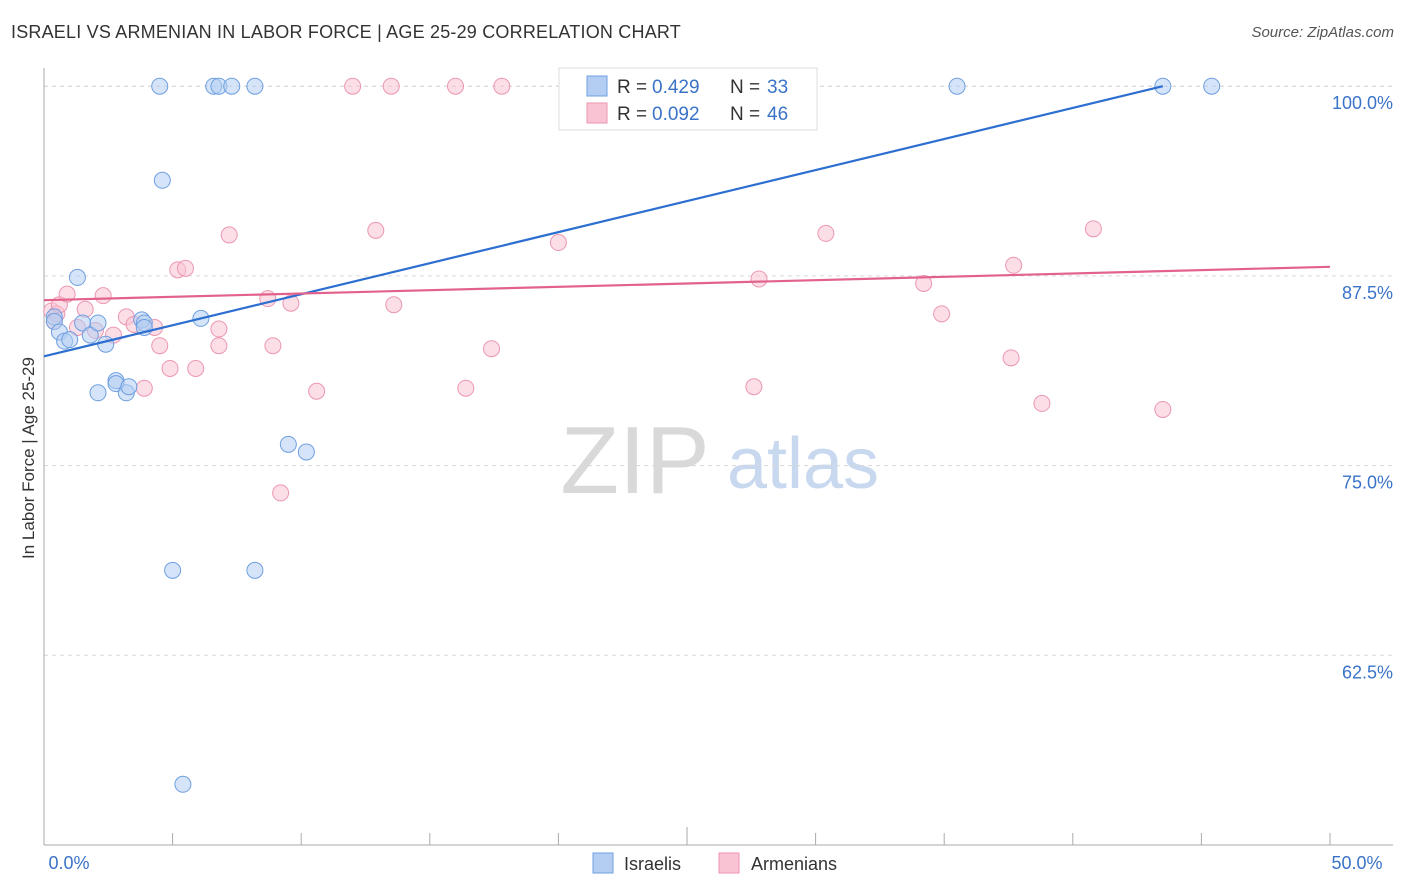 This screenshot has height=892, width=1406. What do you see at coordinates (1362, 387) in the screenshot?
I see `y-tick-labels: 62.5% 75.0% 87.5% 100.0%` at bounding box center [1362, 387].